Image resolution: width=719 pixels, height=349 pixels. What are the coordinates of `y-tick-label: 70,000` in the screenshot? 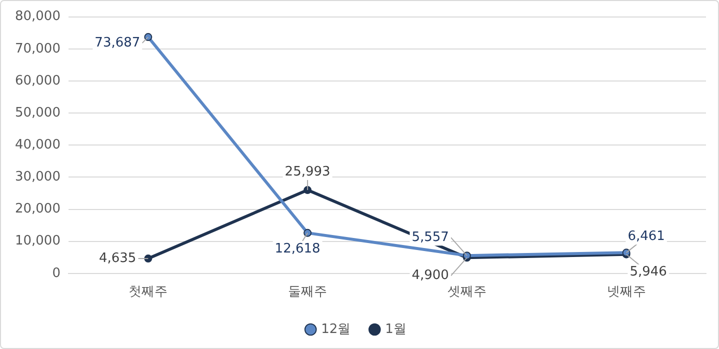 It's located at (37, 48).